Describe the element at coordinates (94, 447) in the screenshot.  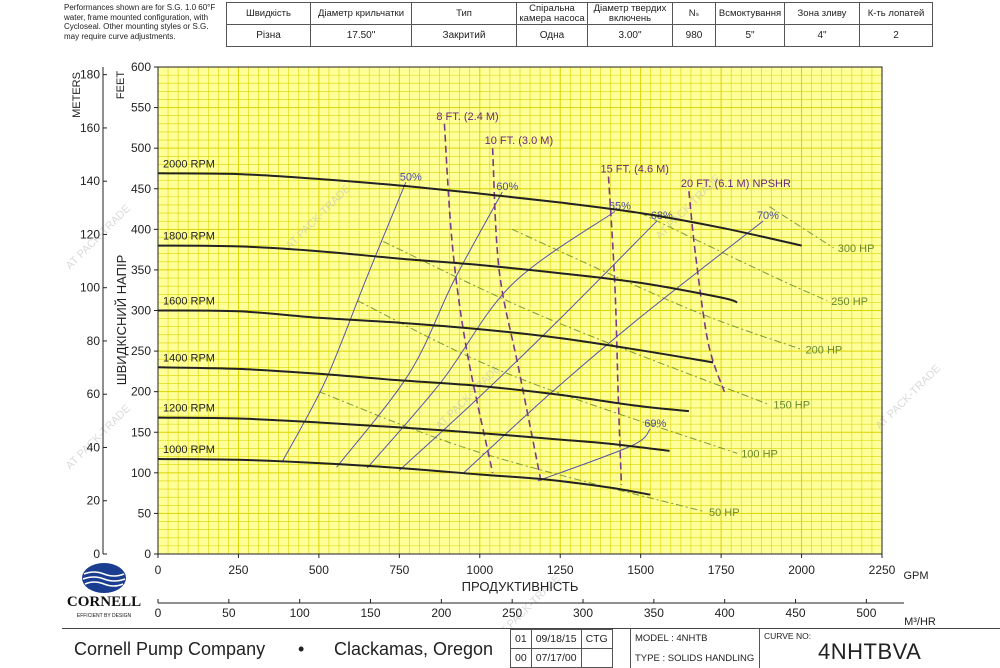
I see `y-tick-label-meters: 40` at that location.